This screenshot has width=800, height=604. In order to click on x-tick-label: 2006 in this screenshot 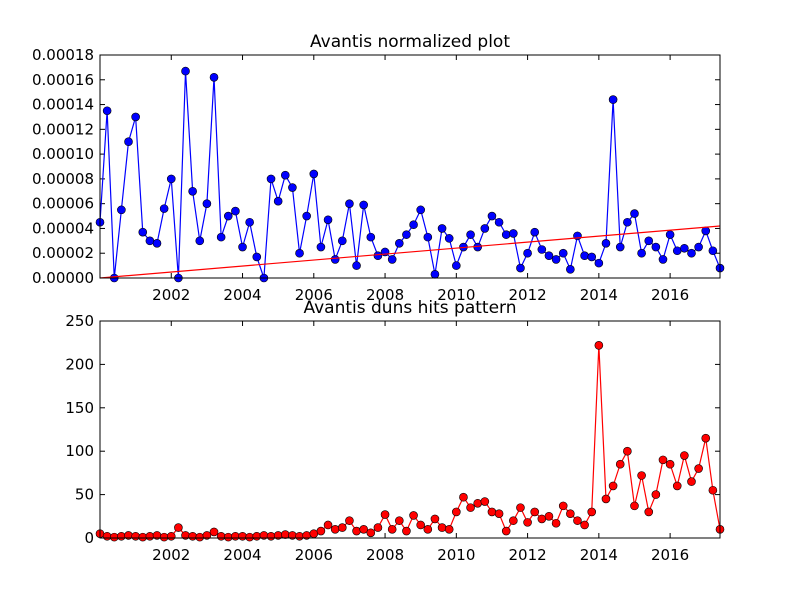, I will do `click(314, 555)`.